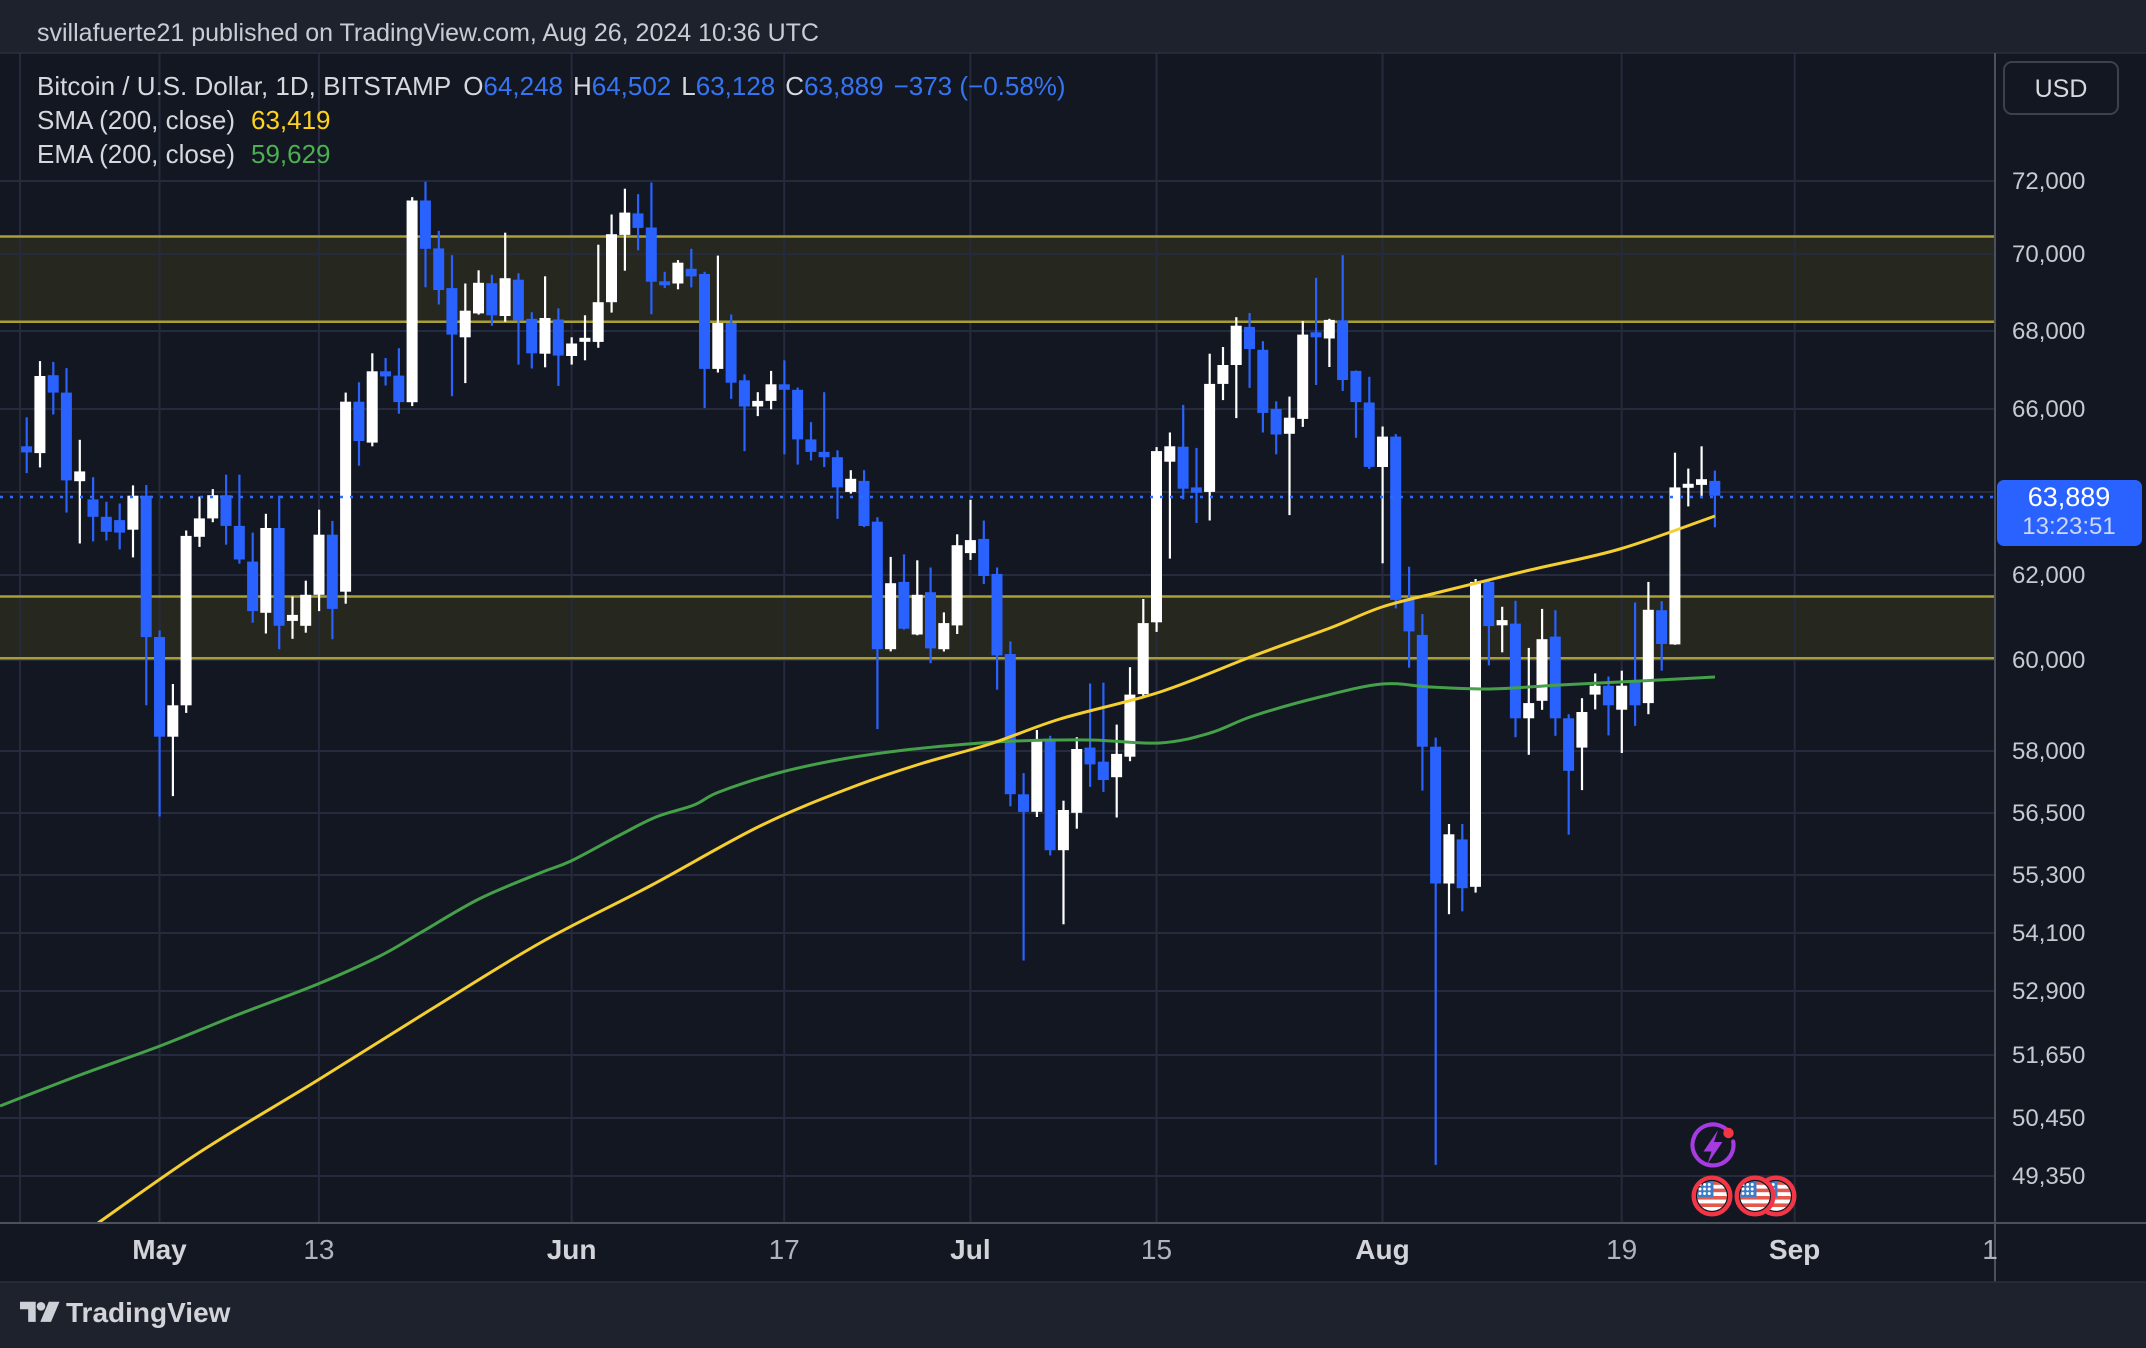 The height and width of the screenshot is (1348, 2146). I want to click on svg-text: 1, so click(1990, 1249).